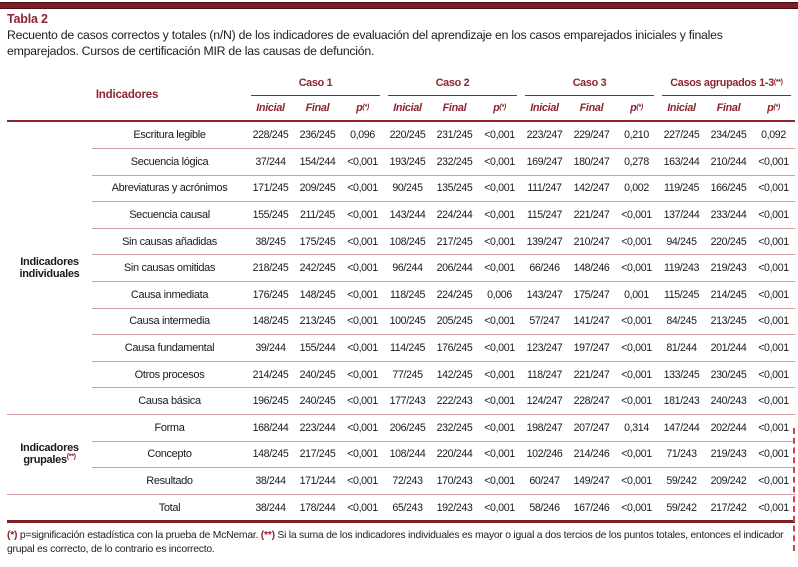 This screenshot has height=567, width=798. Describe the element at coordinates (407, 507) in the screenshot. I see `cell-count: 65/243` at that location.